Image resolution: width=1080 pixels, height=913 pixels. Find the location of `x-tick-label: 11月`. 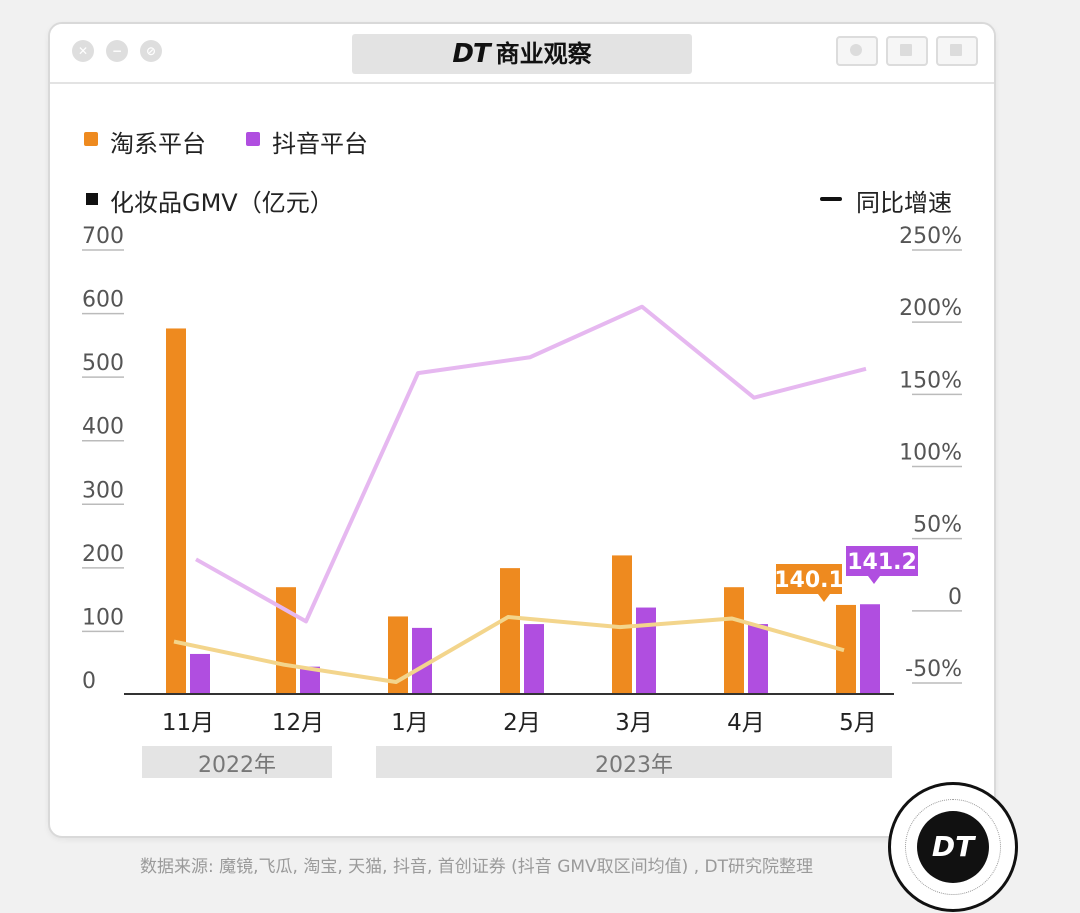

x-tick-label: 11月 is located at coordinates (188, 723).